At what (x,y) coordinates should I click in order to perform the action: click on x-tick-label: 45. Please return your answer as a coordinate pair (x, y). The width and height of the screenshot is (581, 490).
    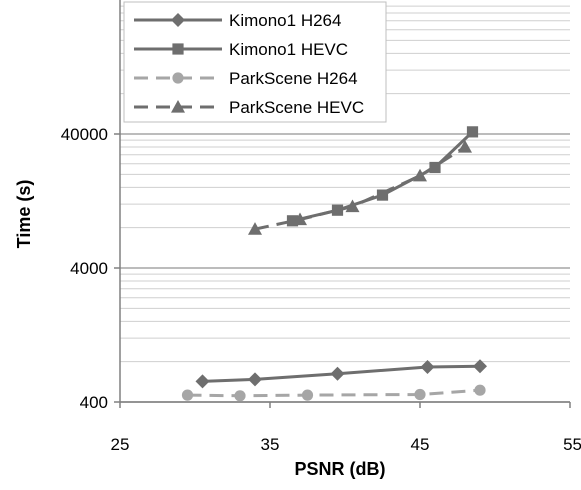
    Looking at the image, I should click on (420, 444).